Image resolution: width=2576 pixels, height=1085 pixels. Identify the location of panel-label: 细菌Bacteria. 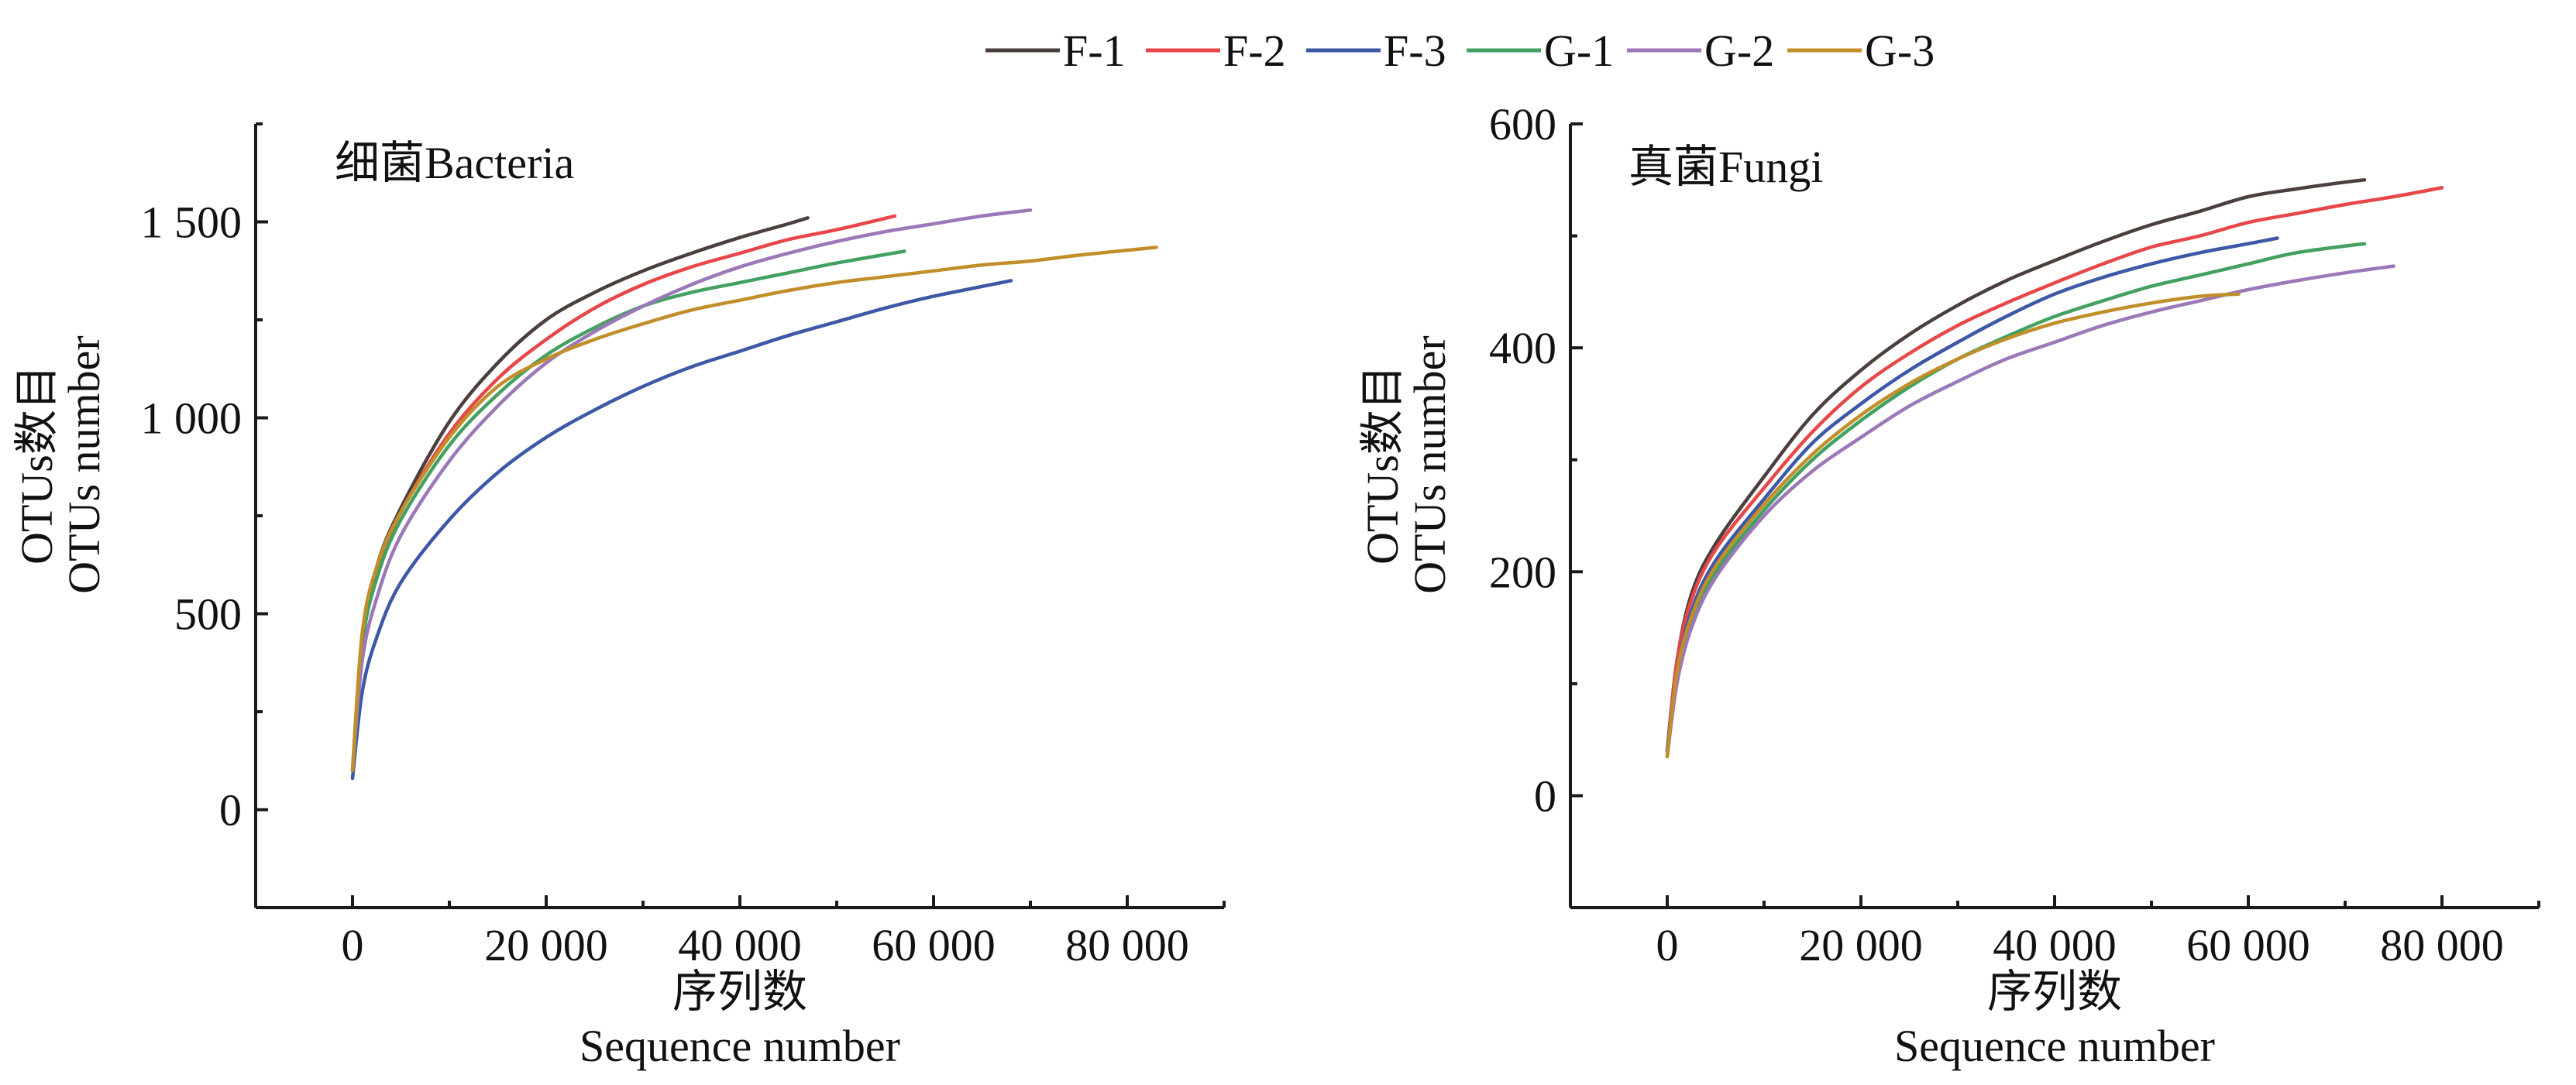
(454, 163).